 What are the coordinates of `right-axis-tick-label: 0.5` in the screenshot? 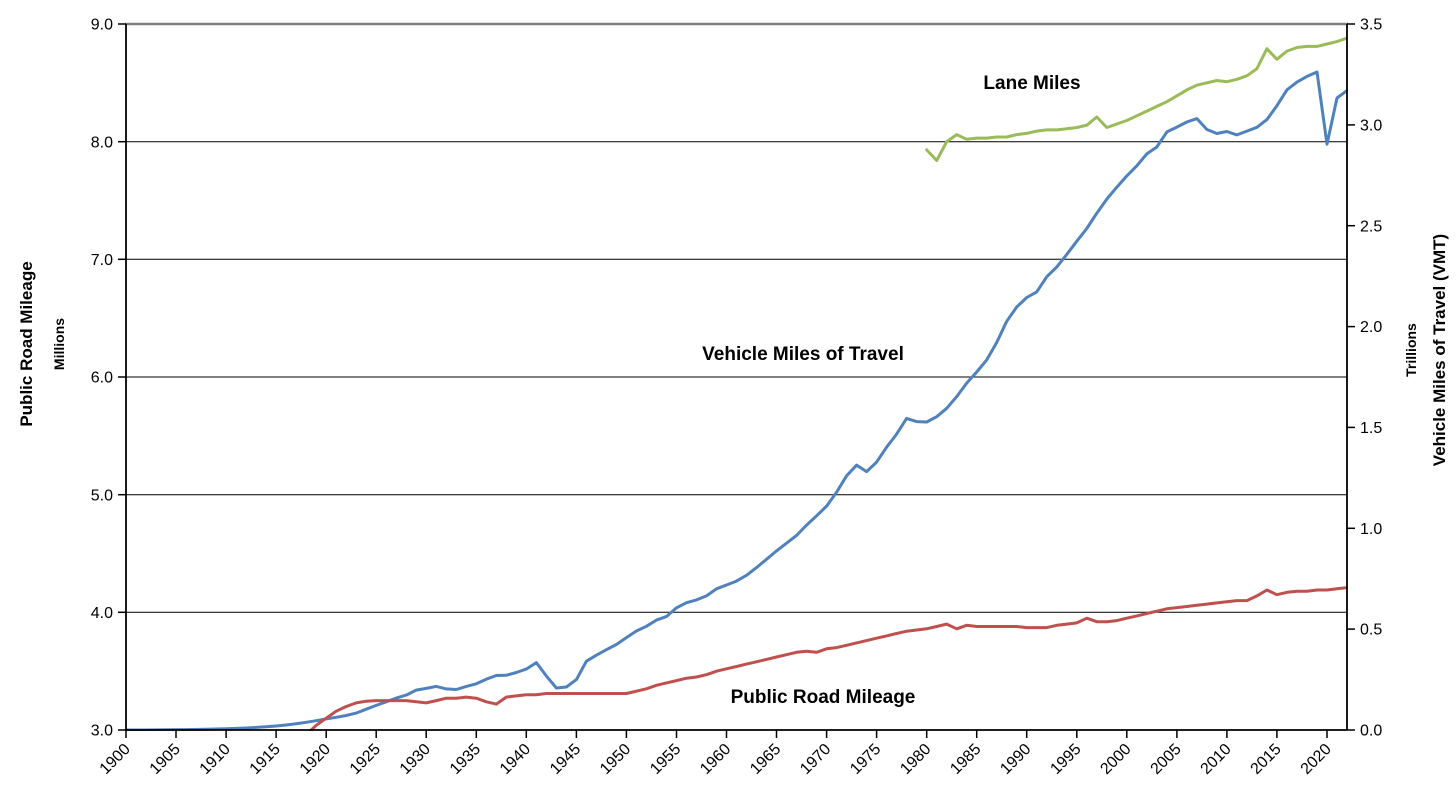 It's located at (1371, 630).